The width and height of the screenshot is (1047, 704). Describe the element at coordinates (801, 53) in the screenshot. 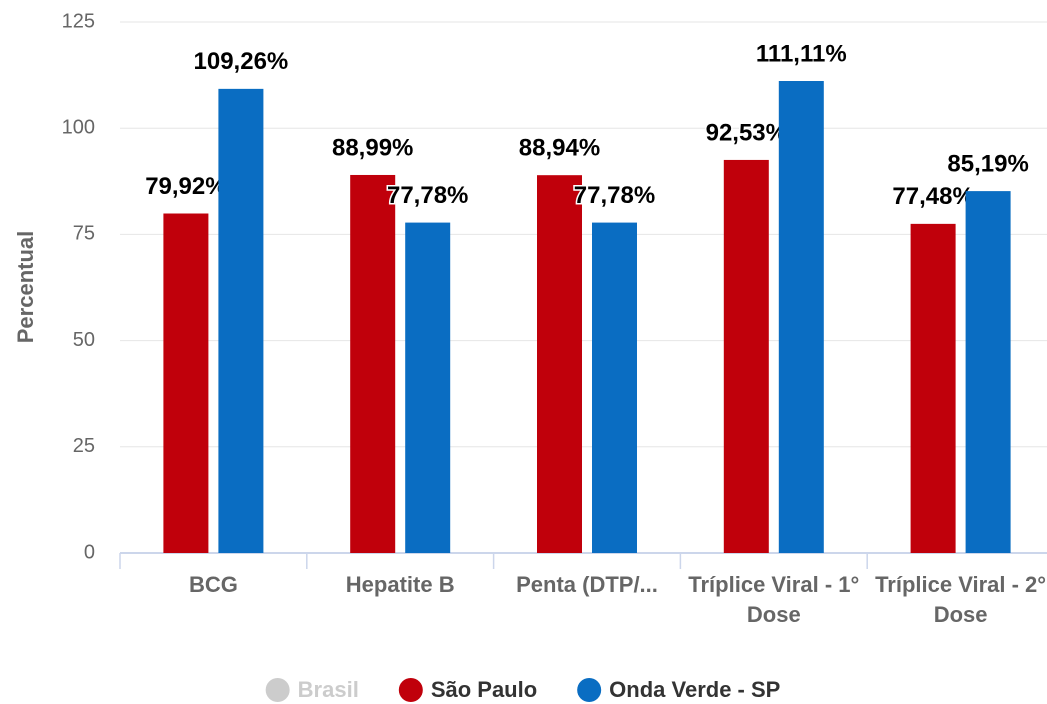

I see `data-label: 111,11%` at that location.